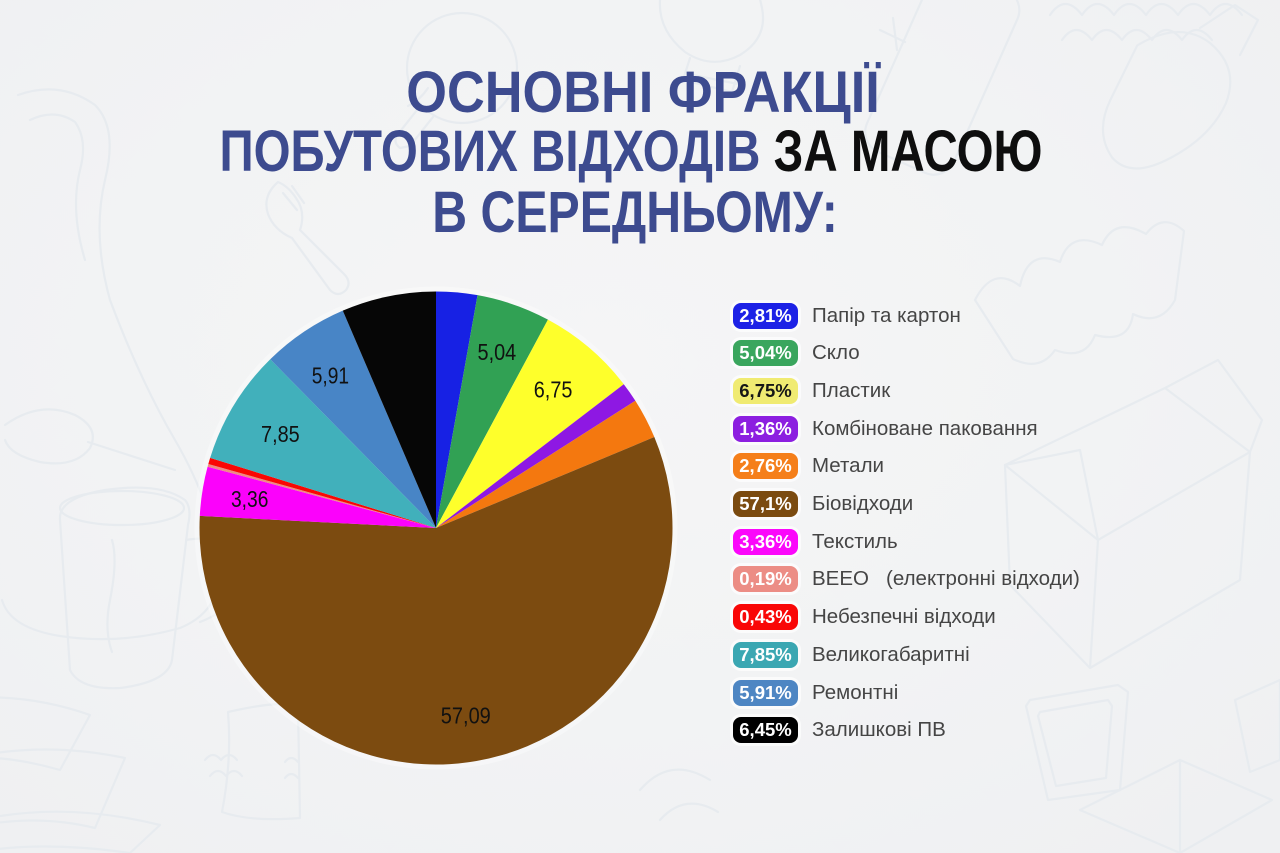 This screenshot has height=853, width=1280. What do you see at coordinates (280, 434) in the screenshot?
I see `svg-text: 7,85` at bounding box center [280, 434].